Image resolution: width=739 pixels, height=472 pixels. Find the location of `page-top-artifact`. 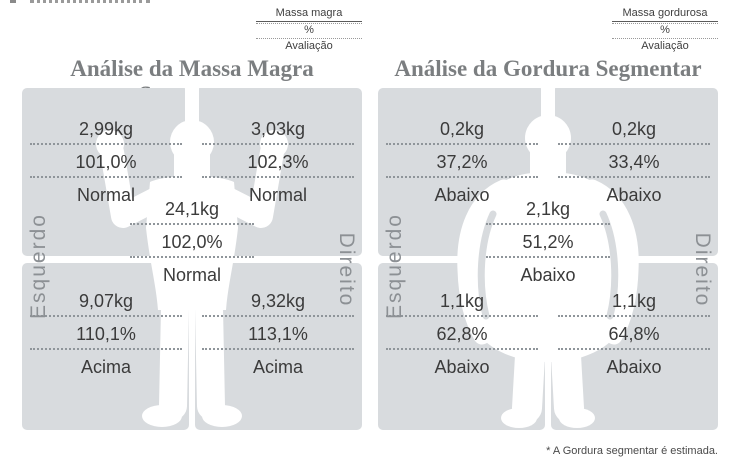

page-top-artifact is located at coordinates (13, 1).